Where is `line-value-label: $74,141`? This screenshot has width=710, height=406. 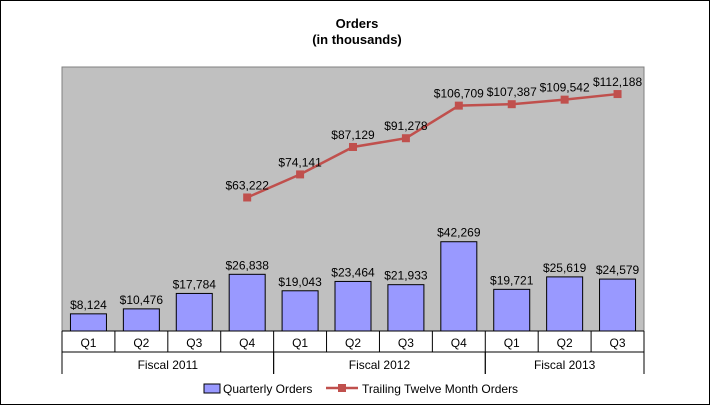
line-value-label: $74,141 is located at coordinates (300, 162).